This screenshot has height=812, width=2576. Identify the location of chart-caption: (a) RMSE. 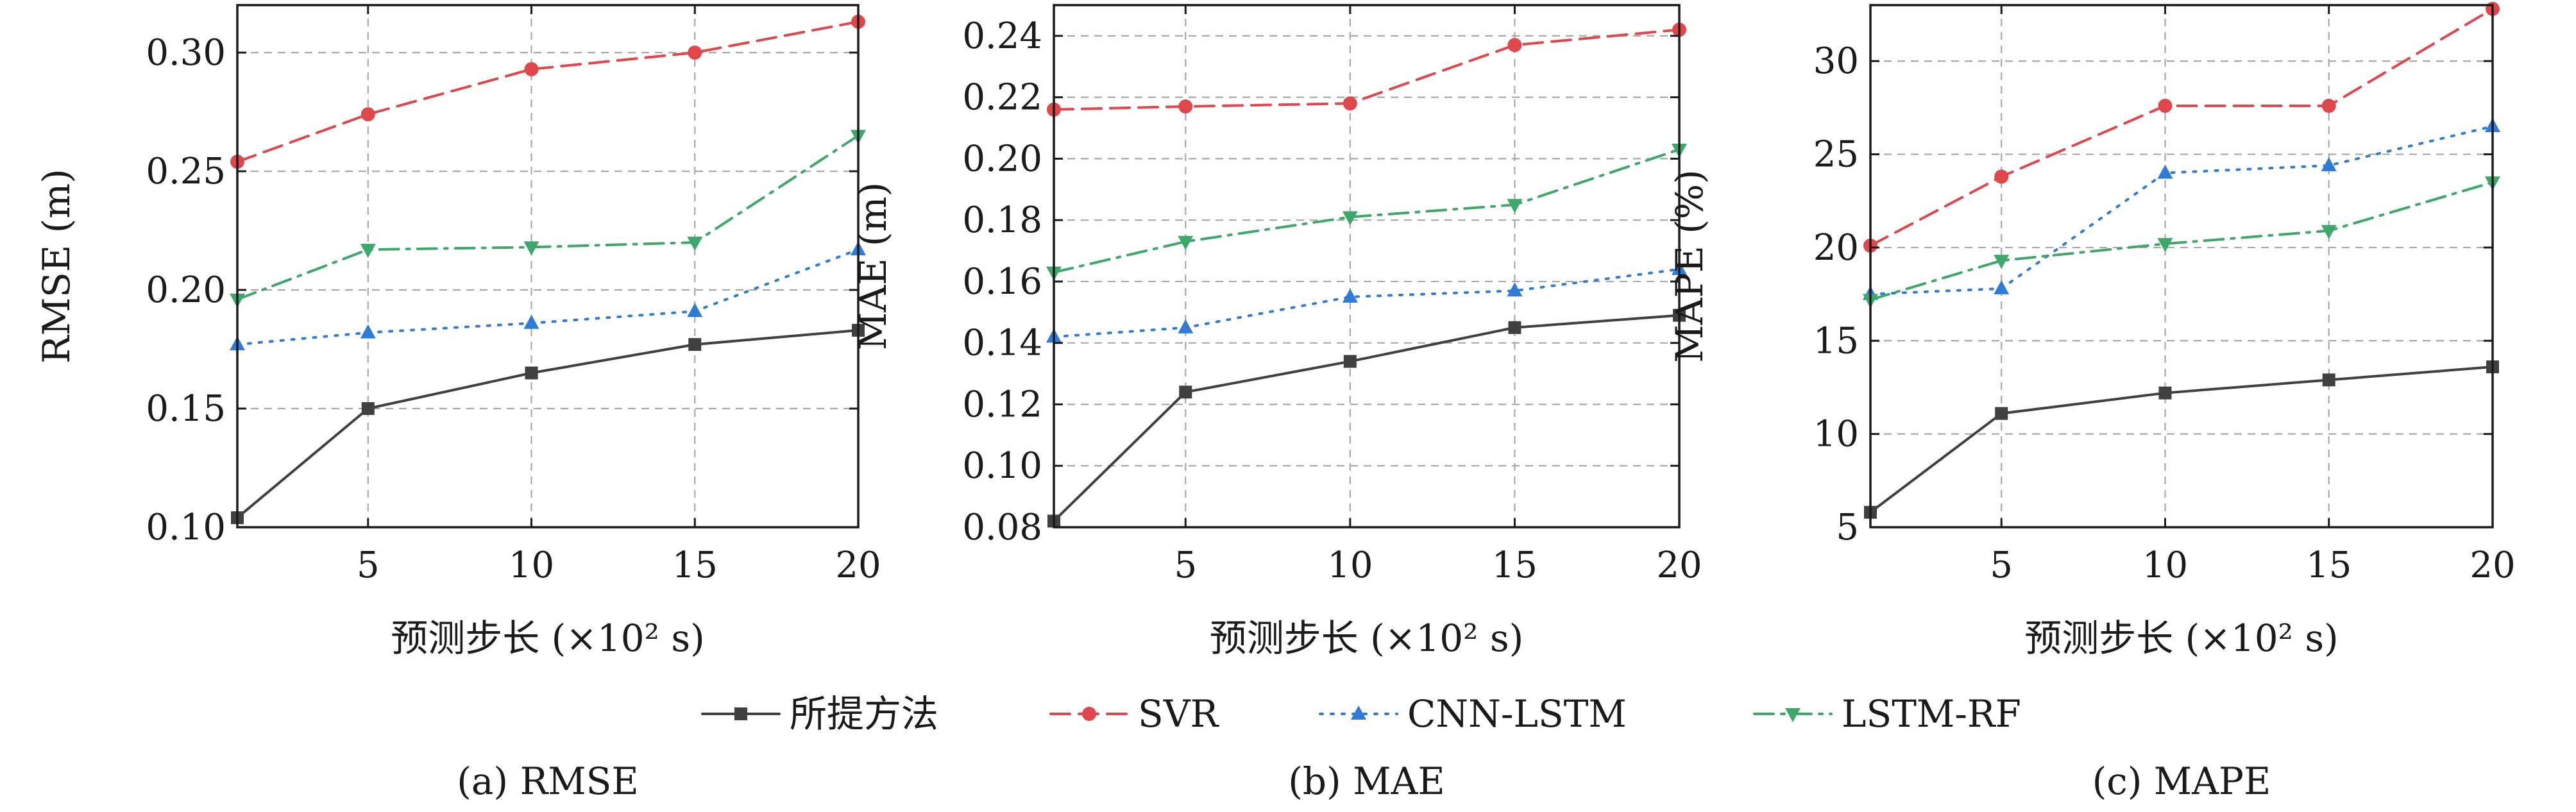
(547, 781).